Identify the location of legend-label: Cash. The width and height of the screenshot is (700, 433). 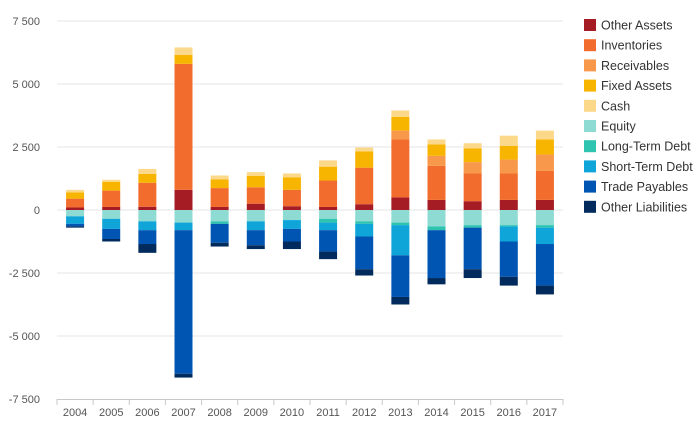
(615, 106).